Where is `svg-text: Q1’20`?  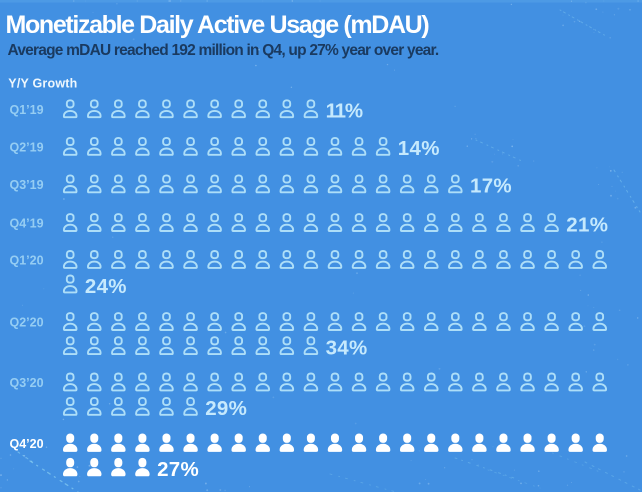
svg-text: Q1’20 is located at coordinates (27, 261).